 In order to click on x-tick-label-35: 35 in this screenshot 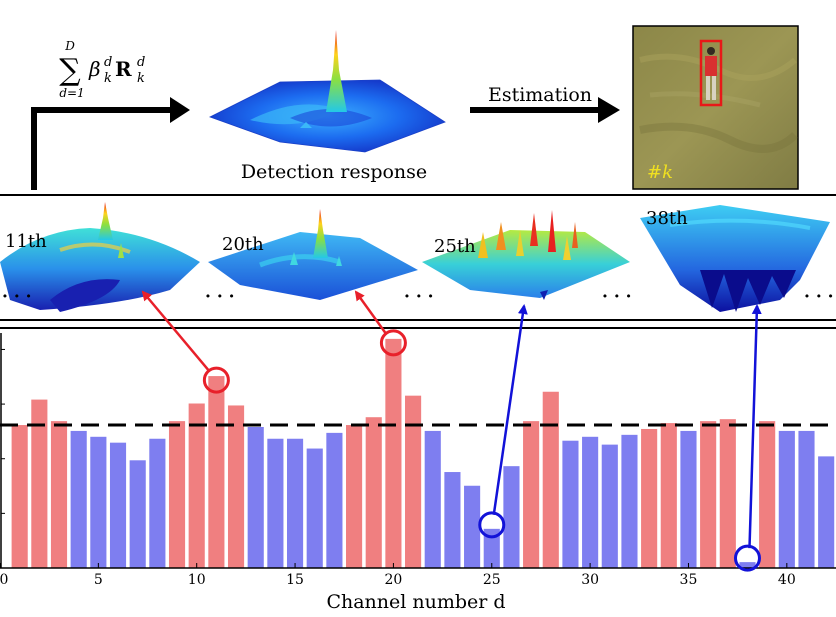, I will do `click(689, 580)`.